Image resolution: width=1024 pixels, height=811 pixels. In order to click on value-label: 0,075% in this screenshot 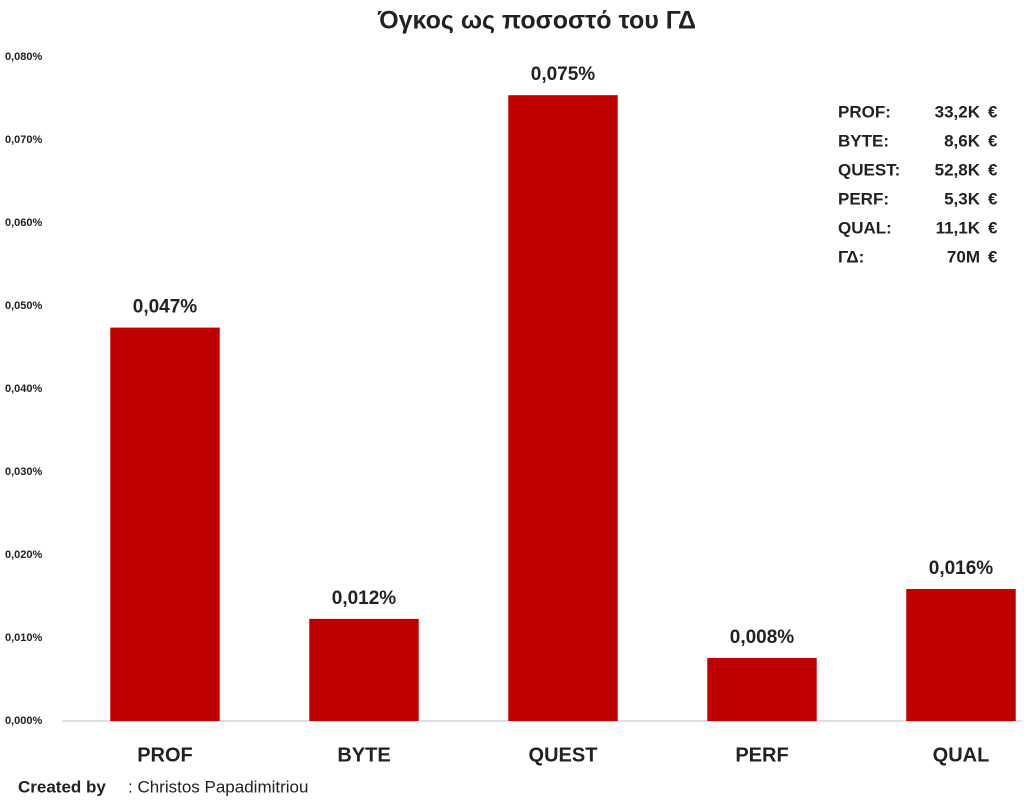, I will do `click(563, 74)`.